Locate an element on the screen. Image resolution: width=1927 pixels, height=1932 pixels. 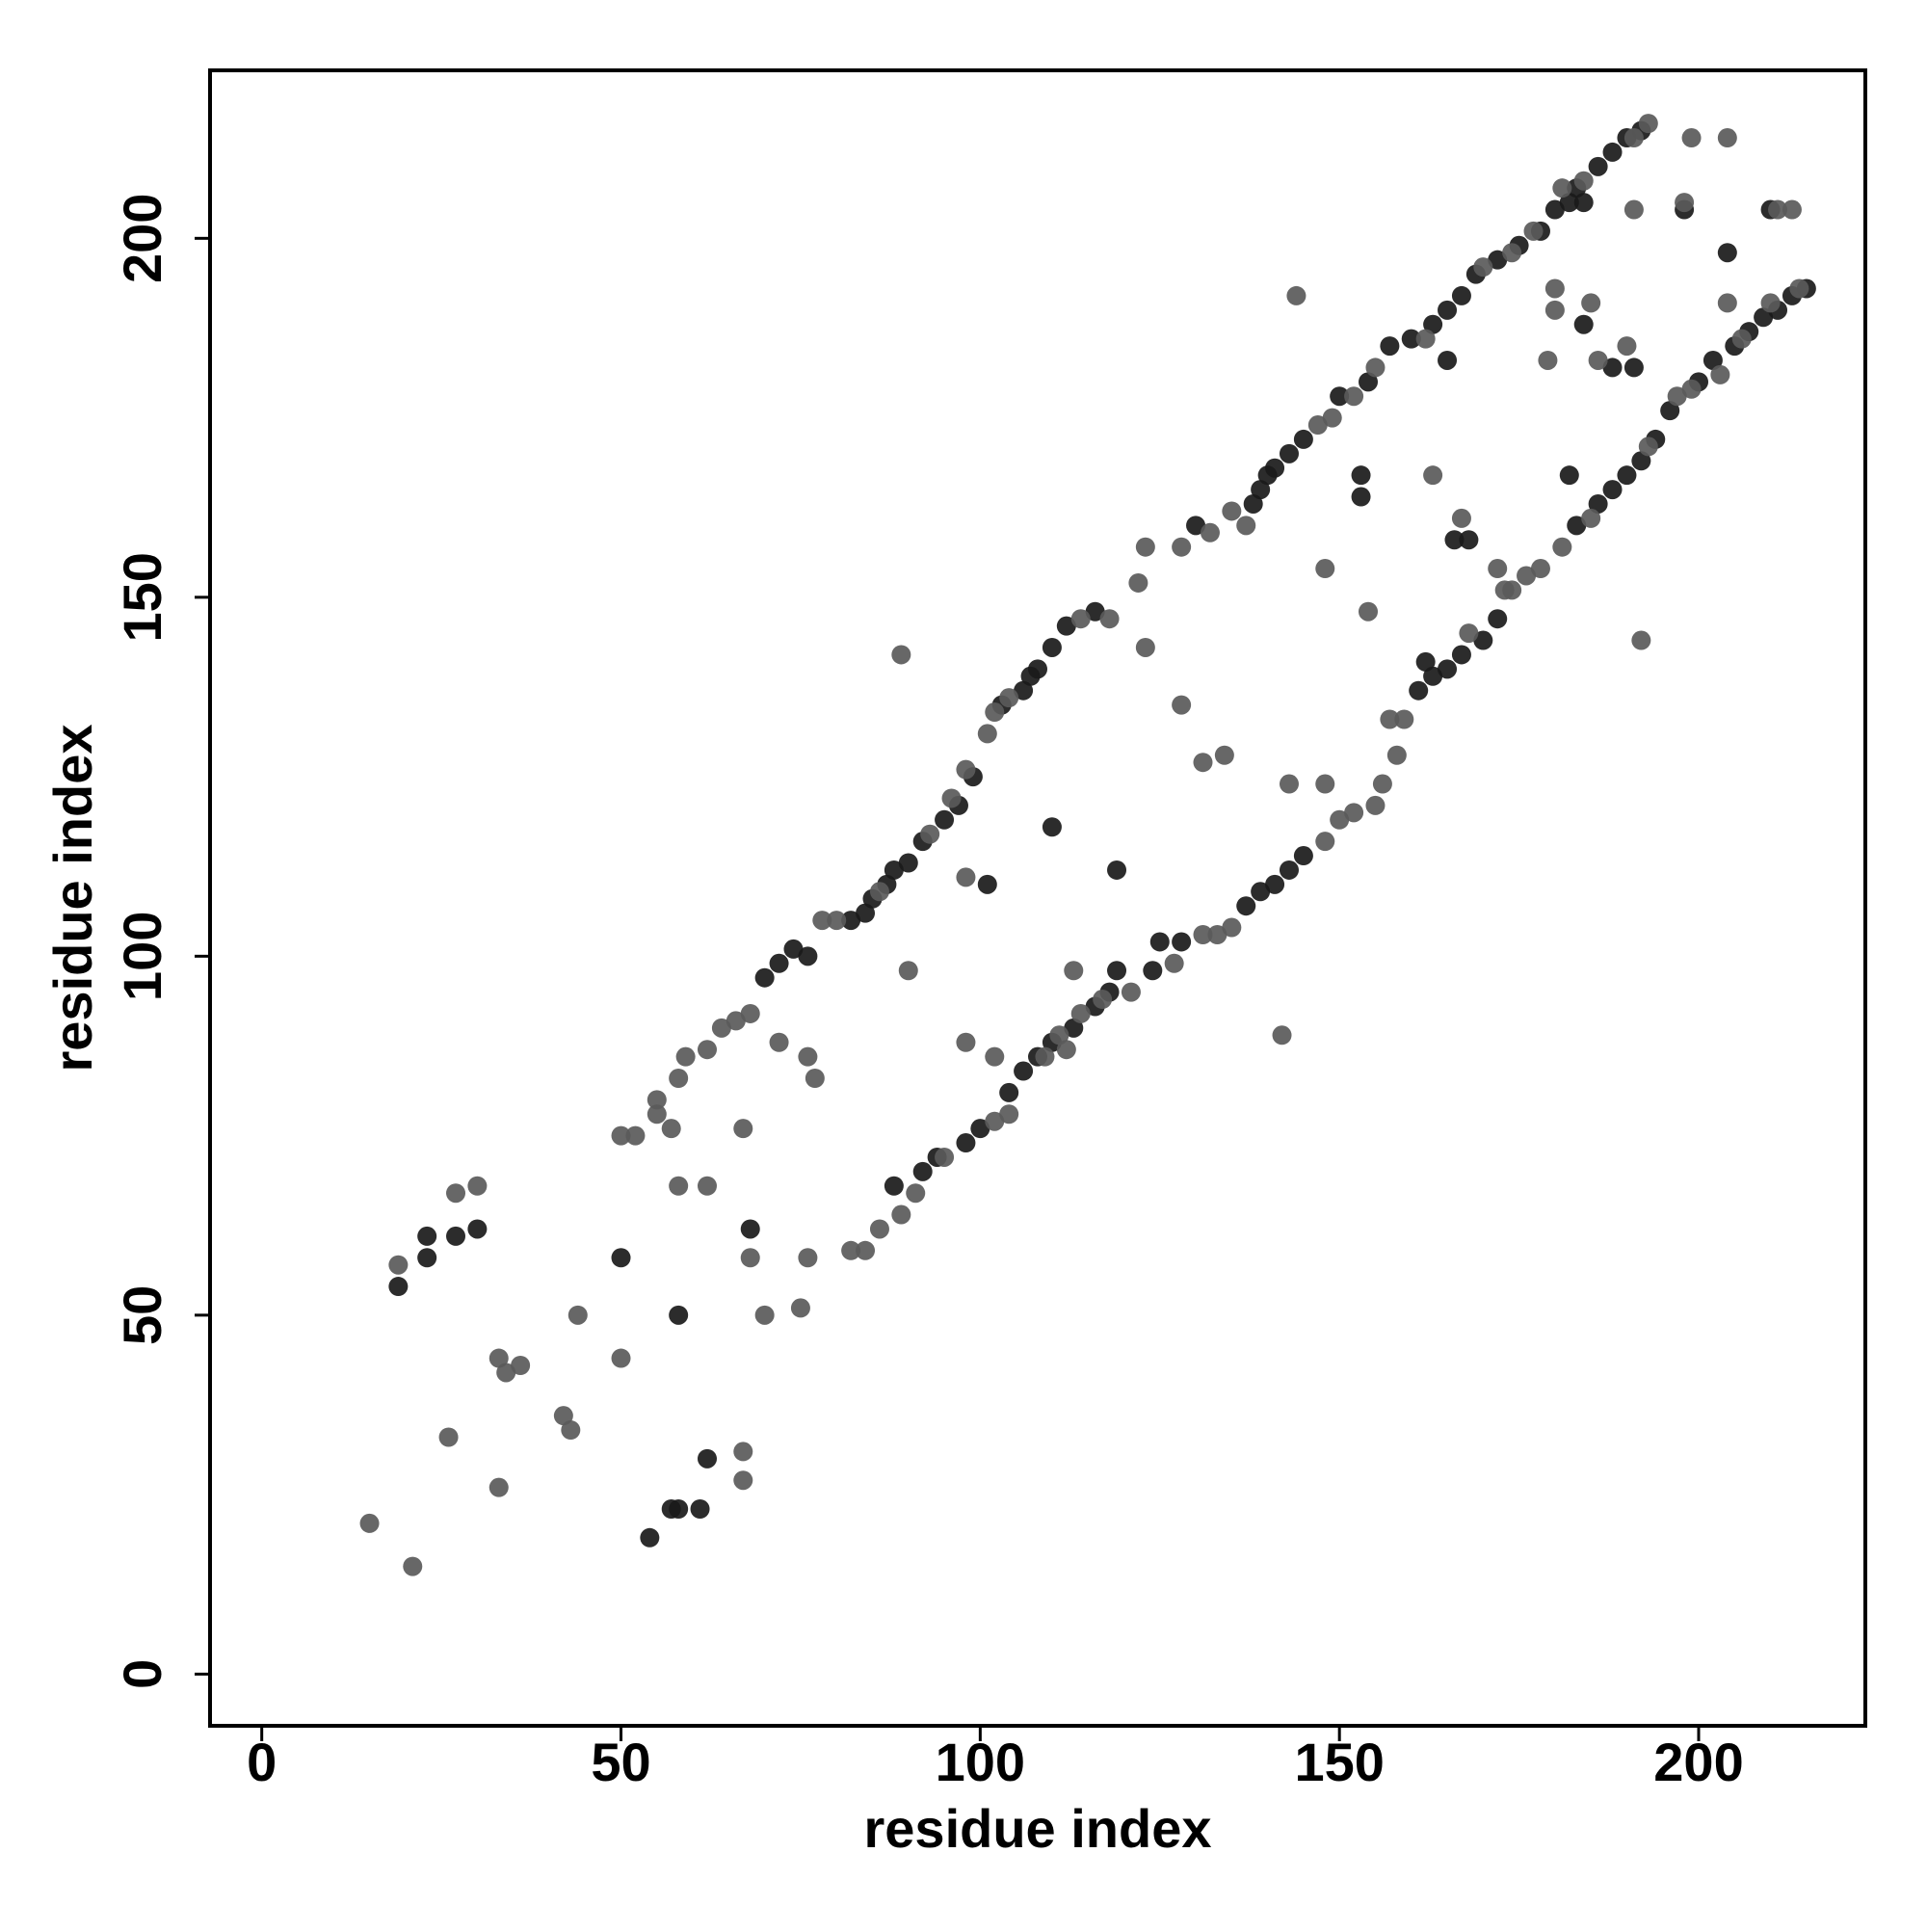
y-tick-label: 200 is located at coordinates (142, 238).